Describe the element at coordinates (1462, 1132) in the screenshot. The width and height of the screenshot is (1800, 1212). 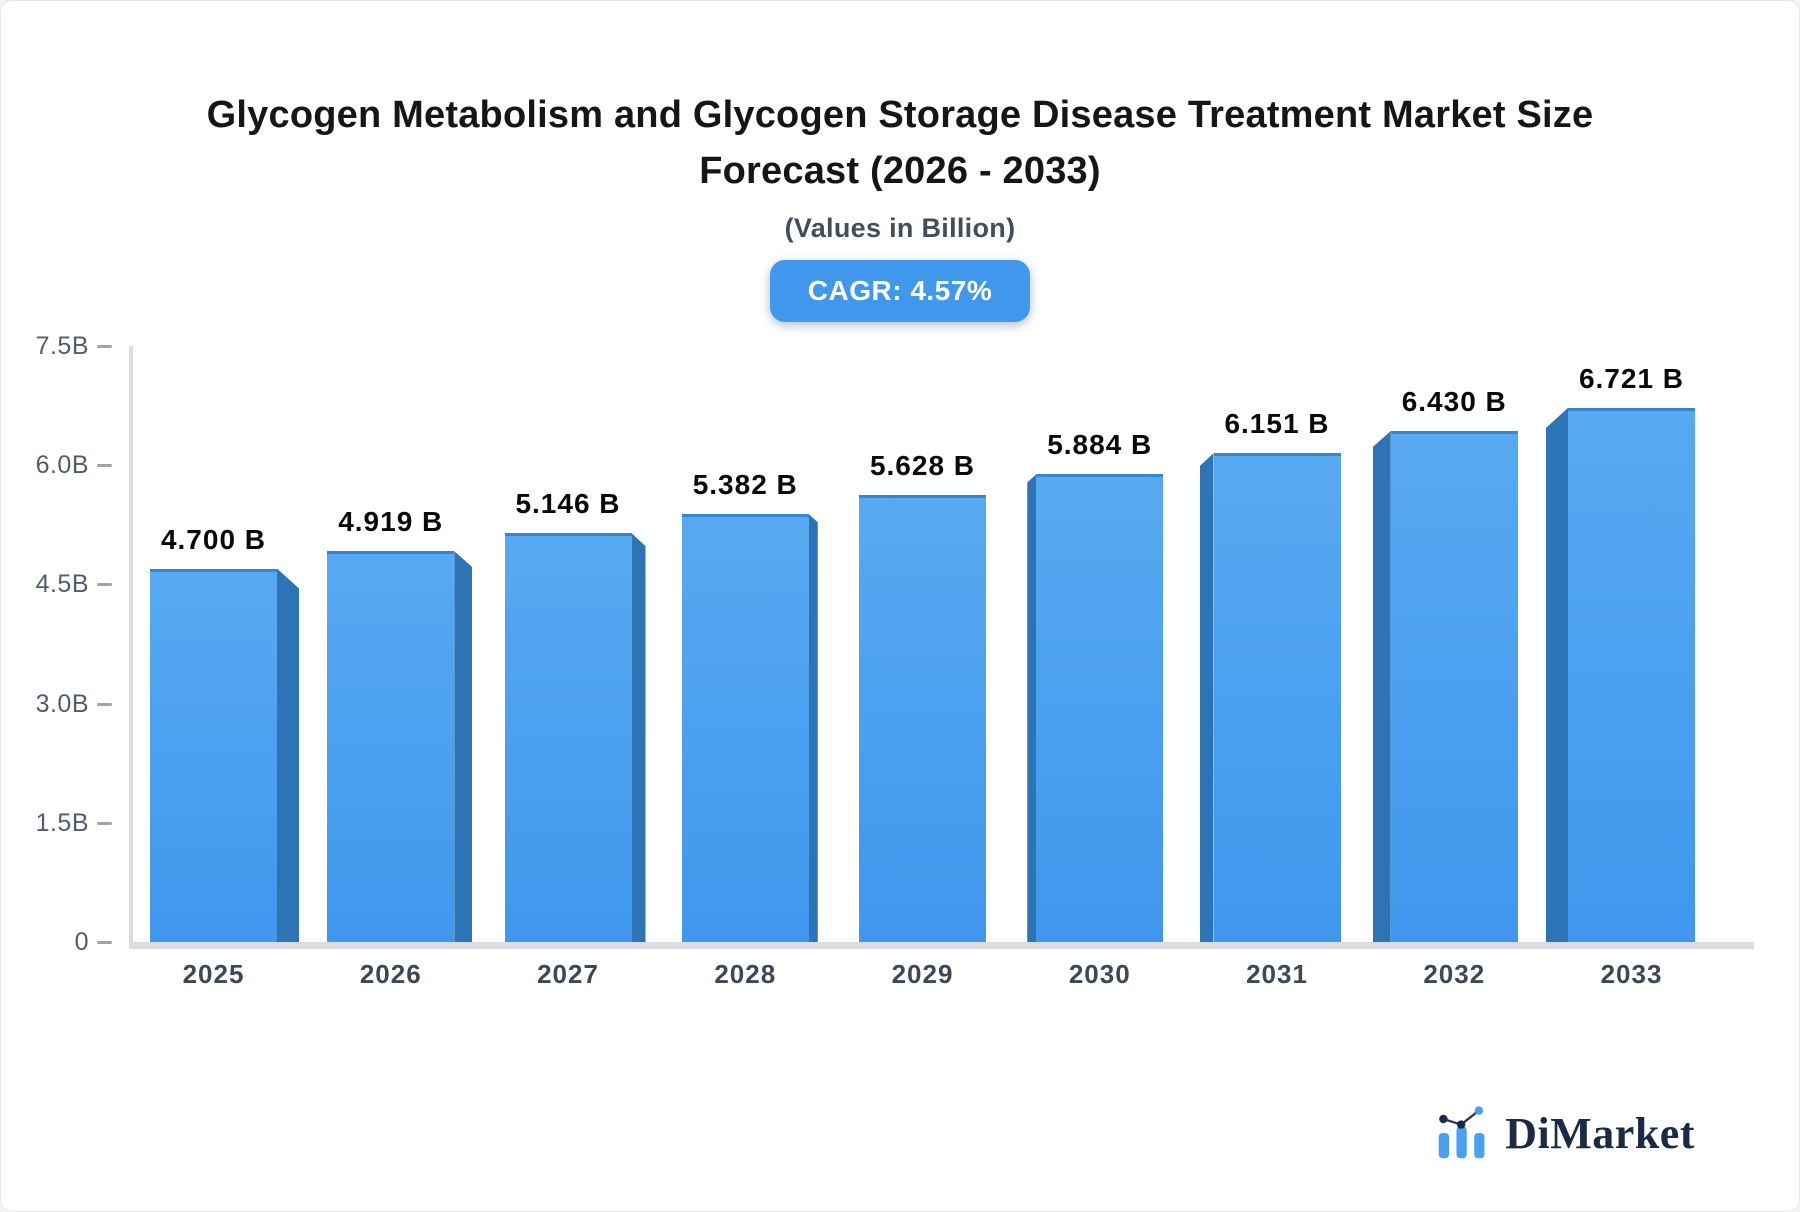
I see `dimarket-logo-icon` at that location.